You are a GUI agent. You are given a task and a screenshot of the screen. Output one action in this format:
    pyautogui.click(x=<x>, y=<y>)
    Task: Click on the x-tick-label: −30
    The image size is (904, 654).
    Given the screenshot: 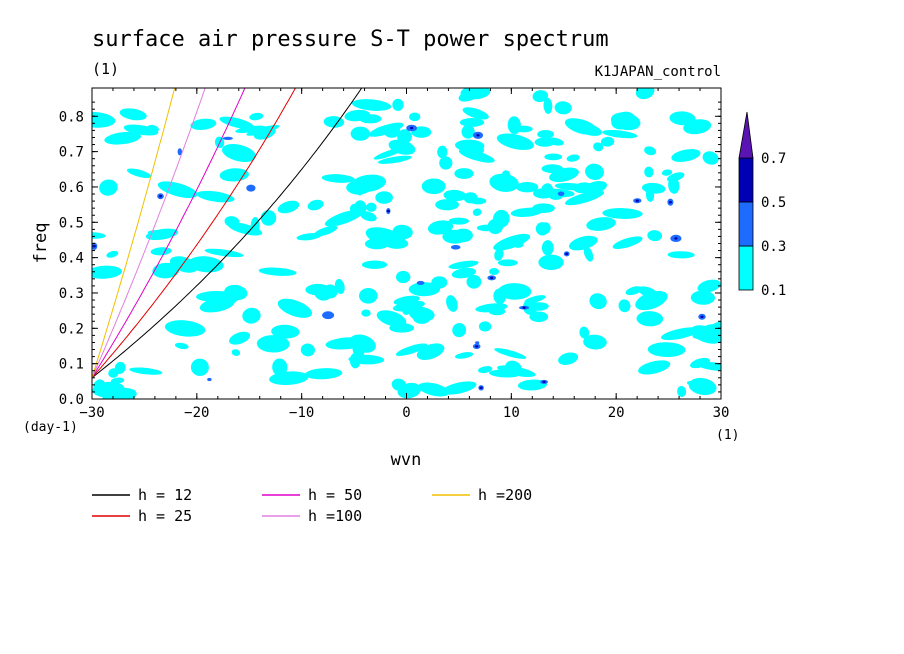 What is the action you would take?
    pyautogui.click(x=91, y=413)
    